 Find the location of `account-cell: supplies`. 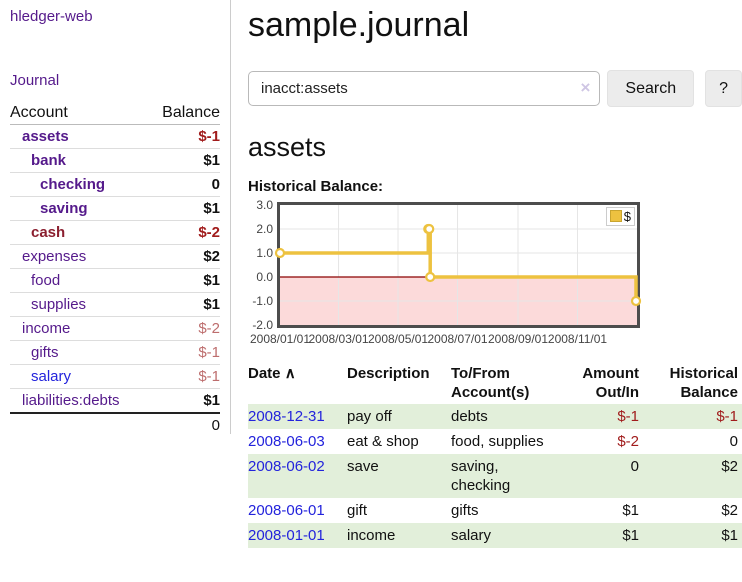

account-cell: supplies is located at coordinates (79, 304).